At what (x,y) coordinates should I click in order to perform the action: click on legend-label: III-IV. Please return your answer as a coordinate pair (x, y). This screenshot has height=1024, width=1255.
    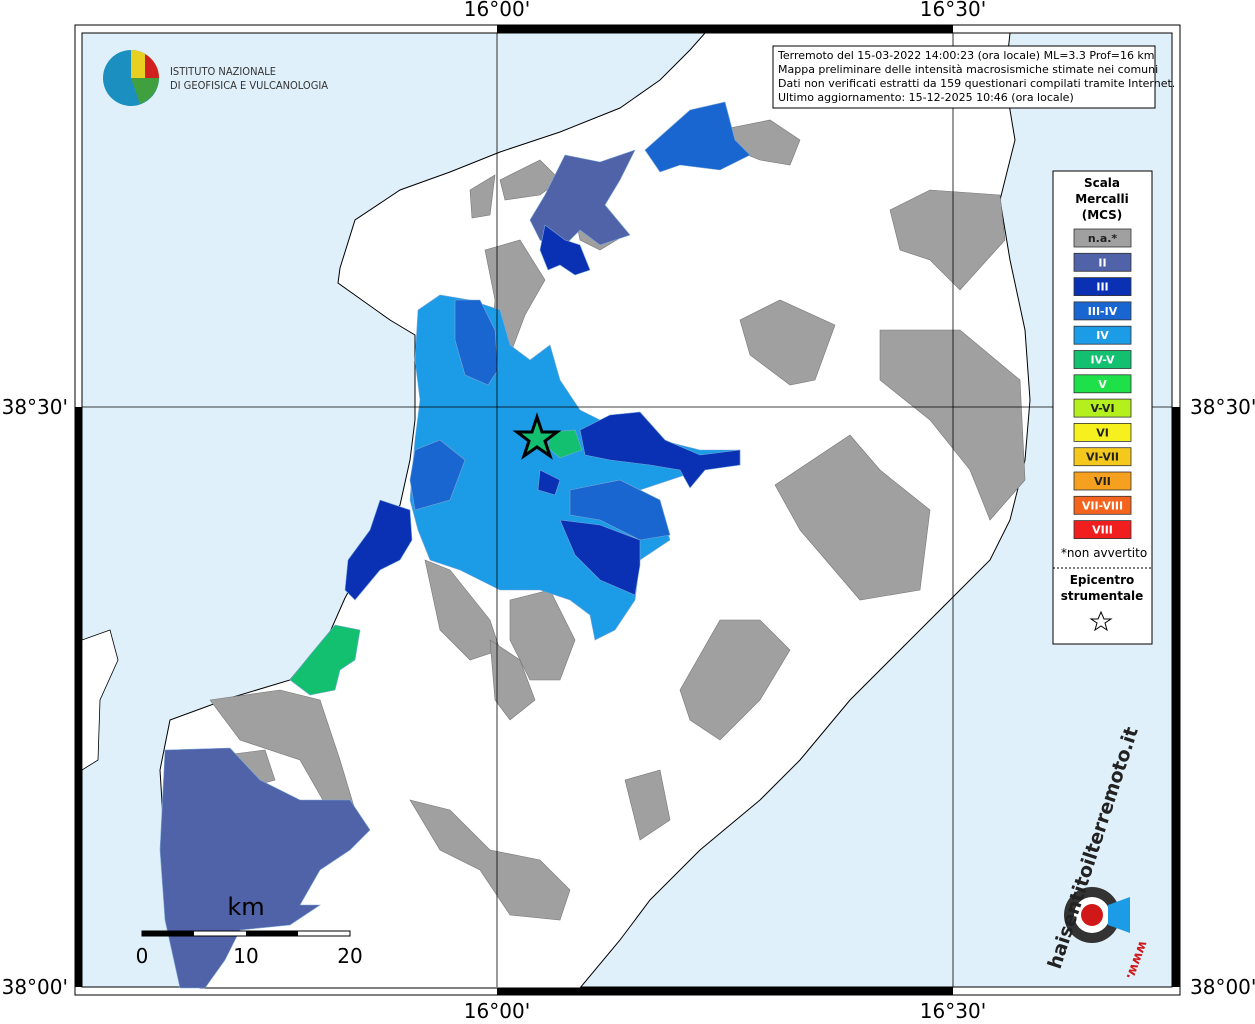
    Looking at the image, I should click on (1103, 311).